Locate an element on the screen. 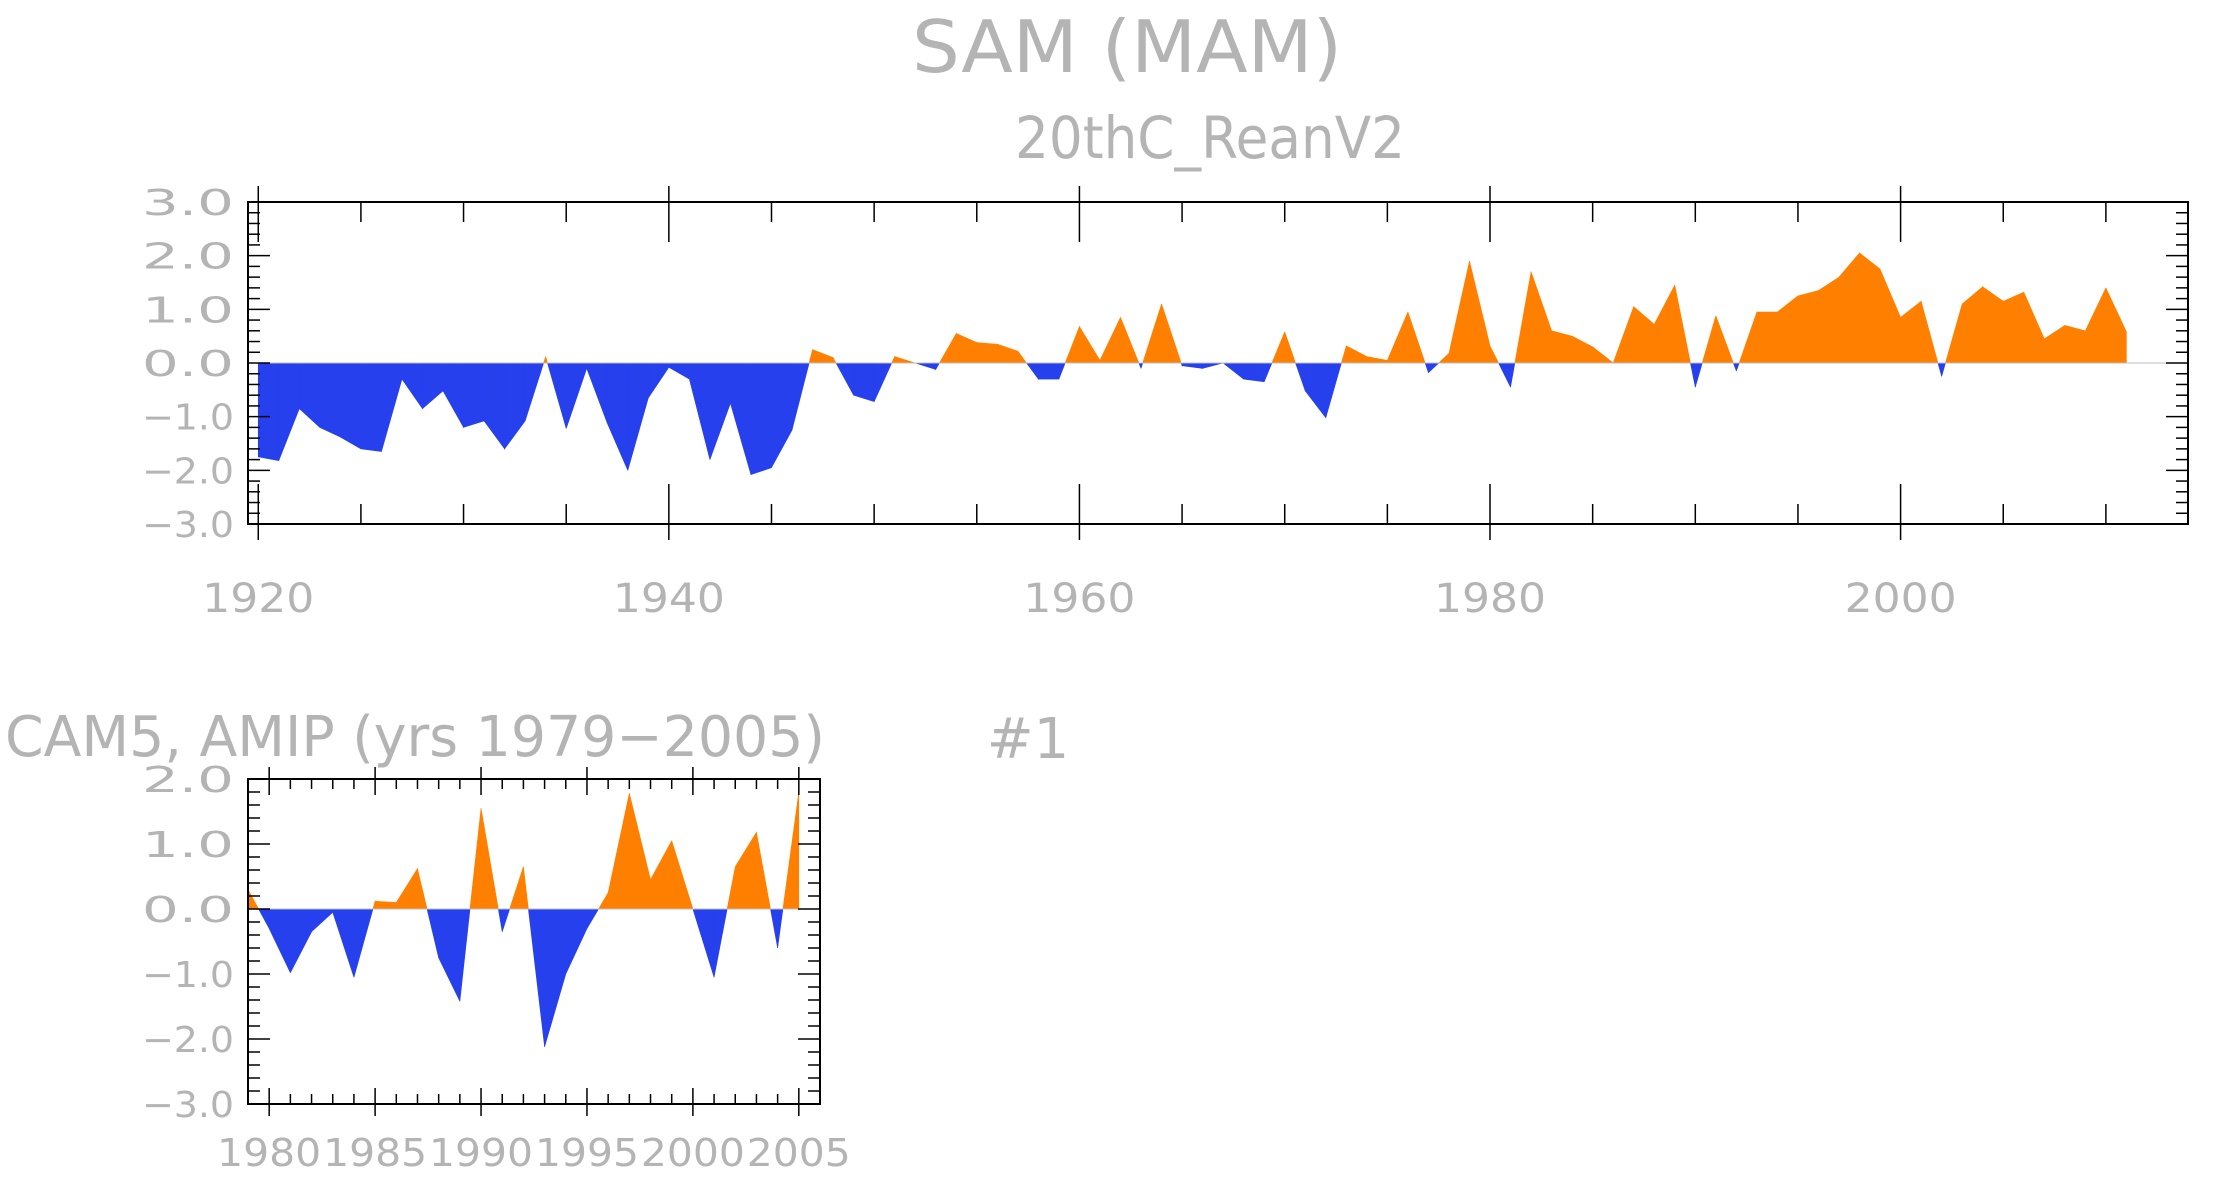 The image size is (2236, 1177). x-tick-label: 1940 is located at coordinates (669, 599).